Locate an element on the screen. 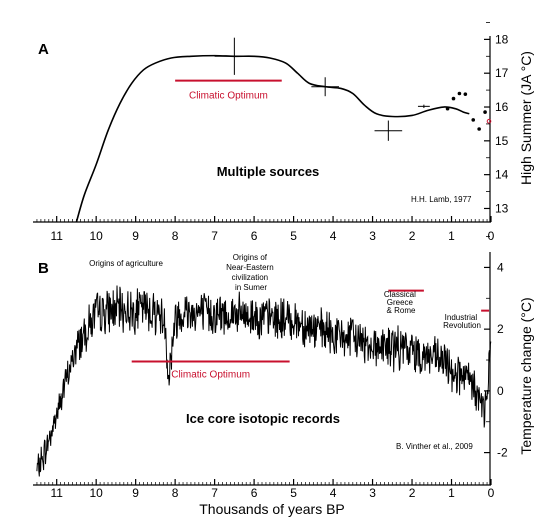 The width and height of the screenshot is (544, 529). panel-b-climatic-optimum-label: Climatic Optimum is located at coordinates (210, 375).